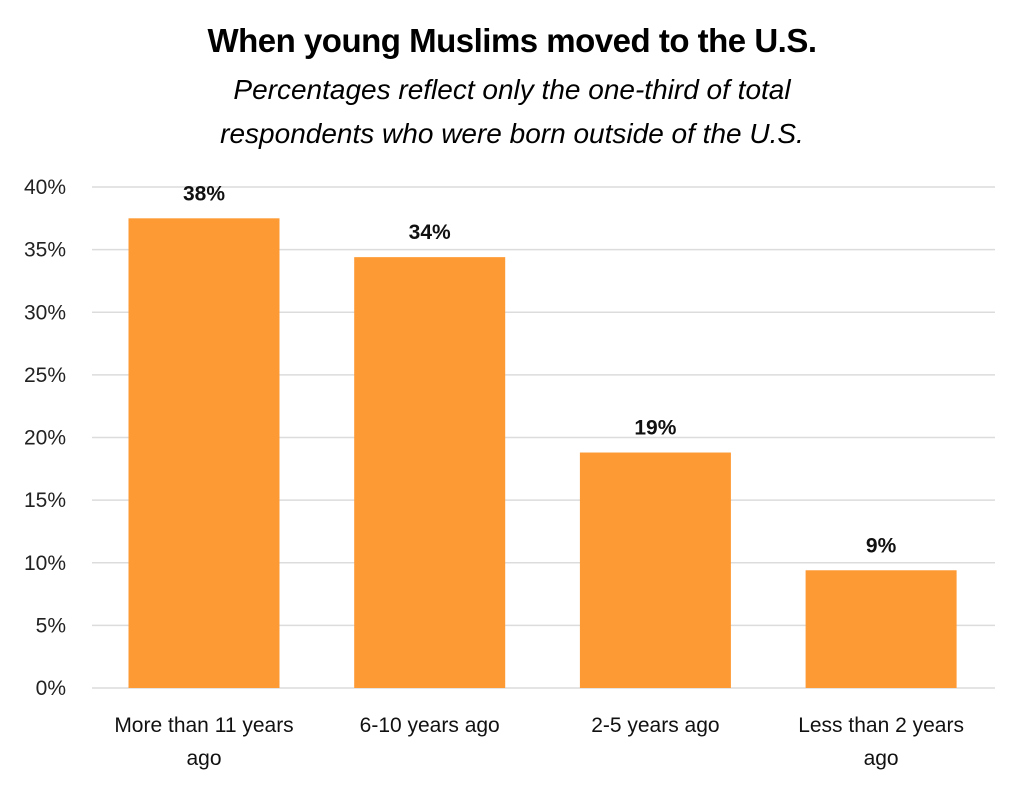 The image size is (1024, 791). I want to click on y-tick-label: 0%, so click(51, 688).